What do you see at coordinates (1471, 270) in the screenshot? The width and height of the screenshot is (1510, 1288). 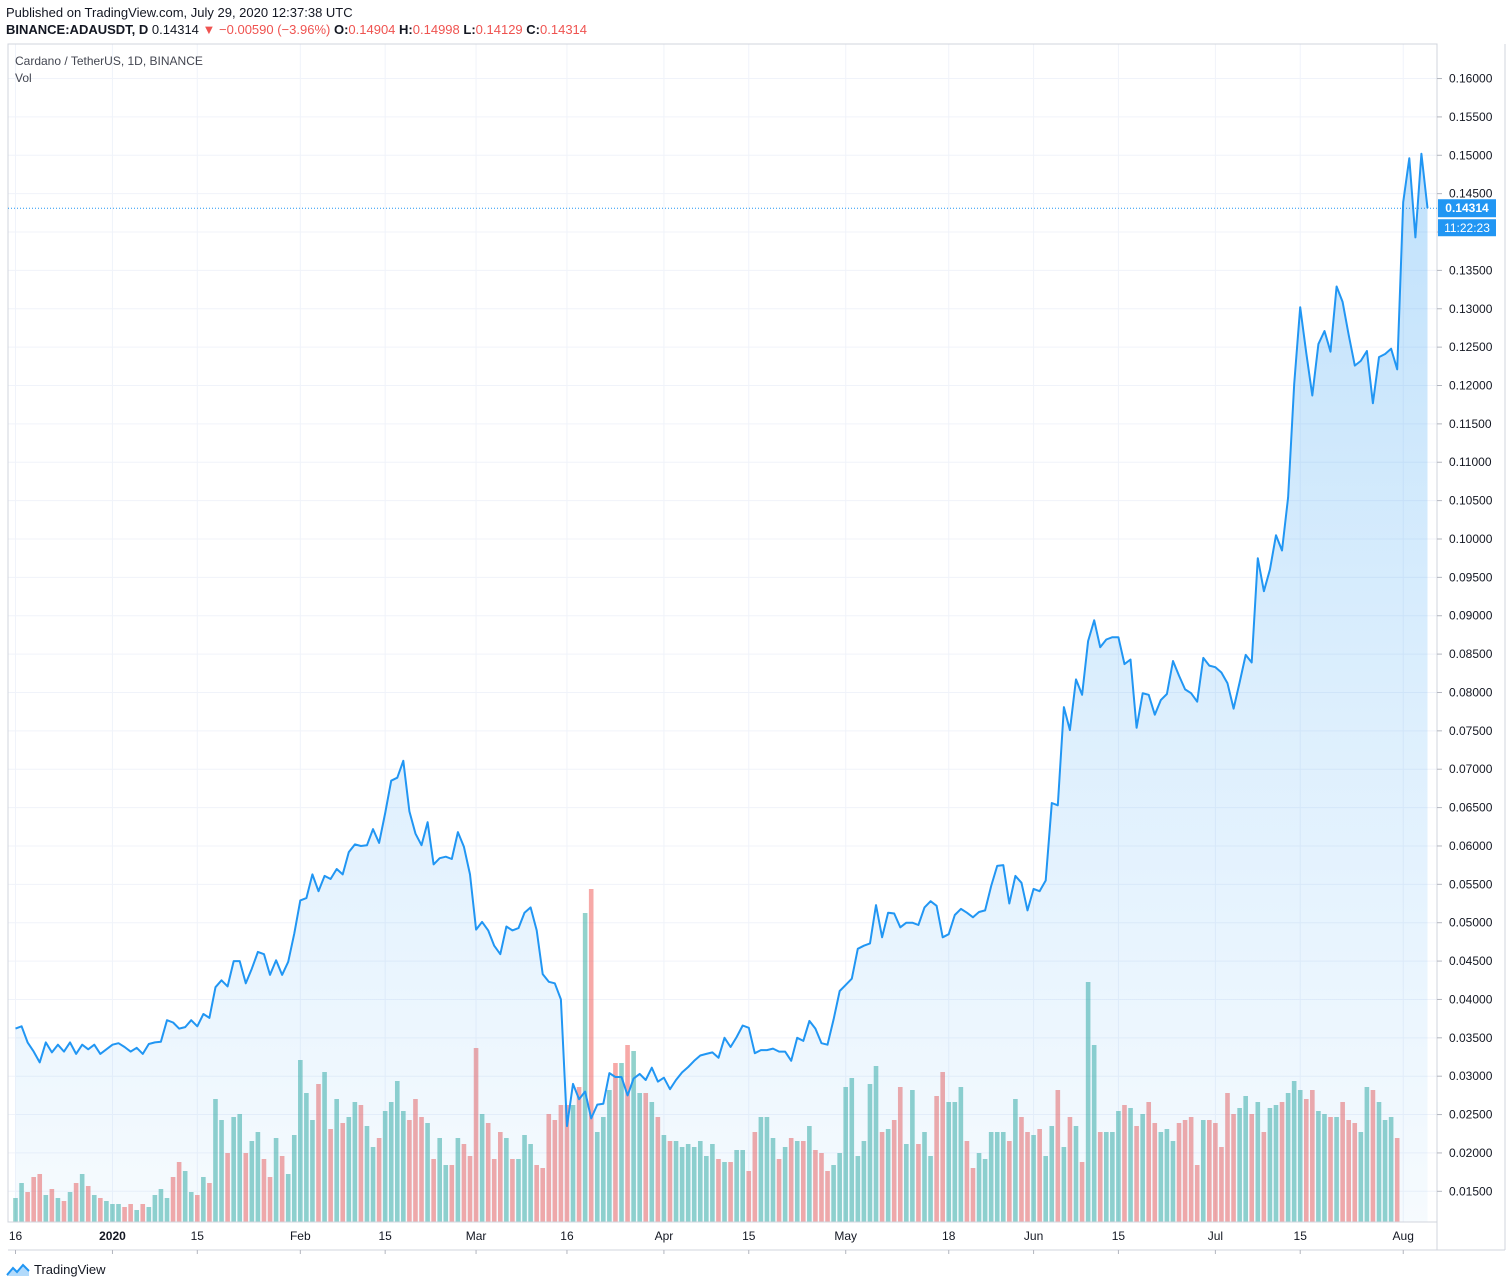 I see `y-tick-label: 0.13500` at bounding box center [1471, 270].